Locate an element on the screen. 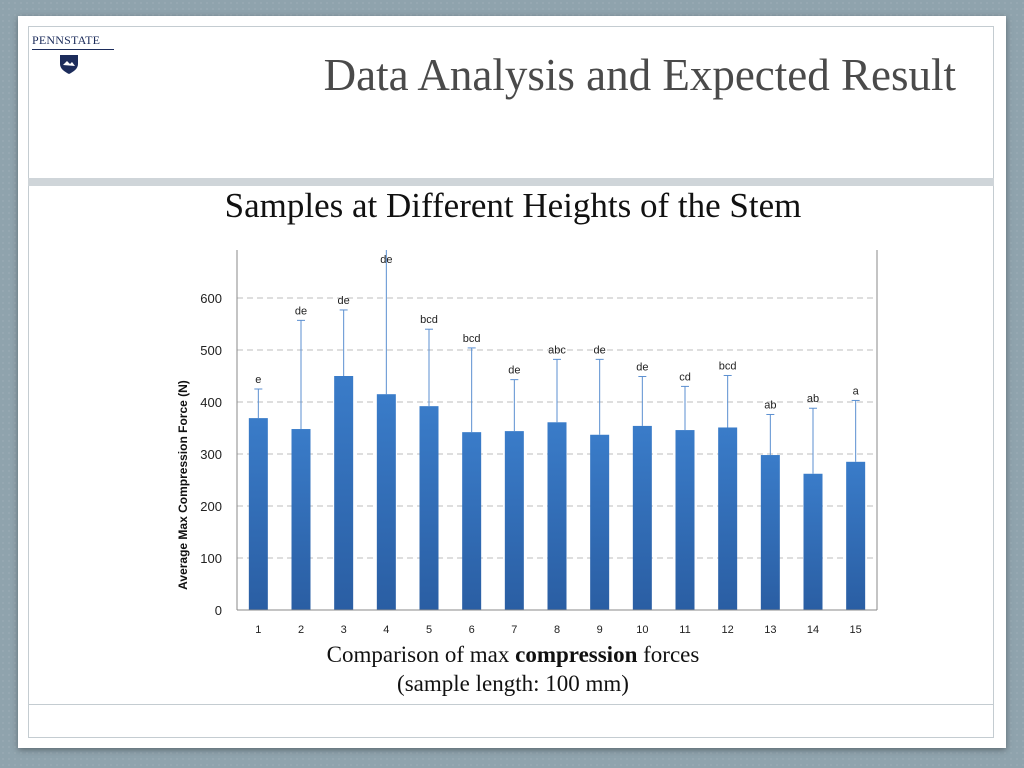 This screenshot has width=1024, height=768. y-axis-title: Average Max Compression Force (N) is located at coordinates (183, 485).